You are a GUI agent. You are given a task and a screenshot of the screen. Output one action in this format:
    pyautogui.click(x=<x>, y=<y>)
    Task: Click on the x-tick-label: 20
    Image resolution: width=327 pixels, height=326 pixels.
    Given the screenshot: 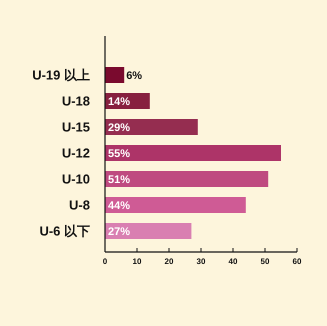 What is the action you would take?
    pyautogui.click(x=169, y=261)
    